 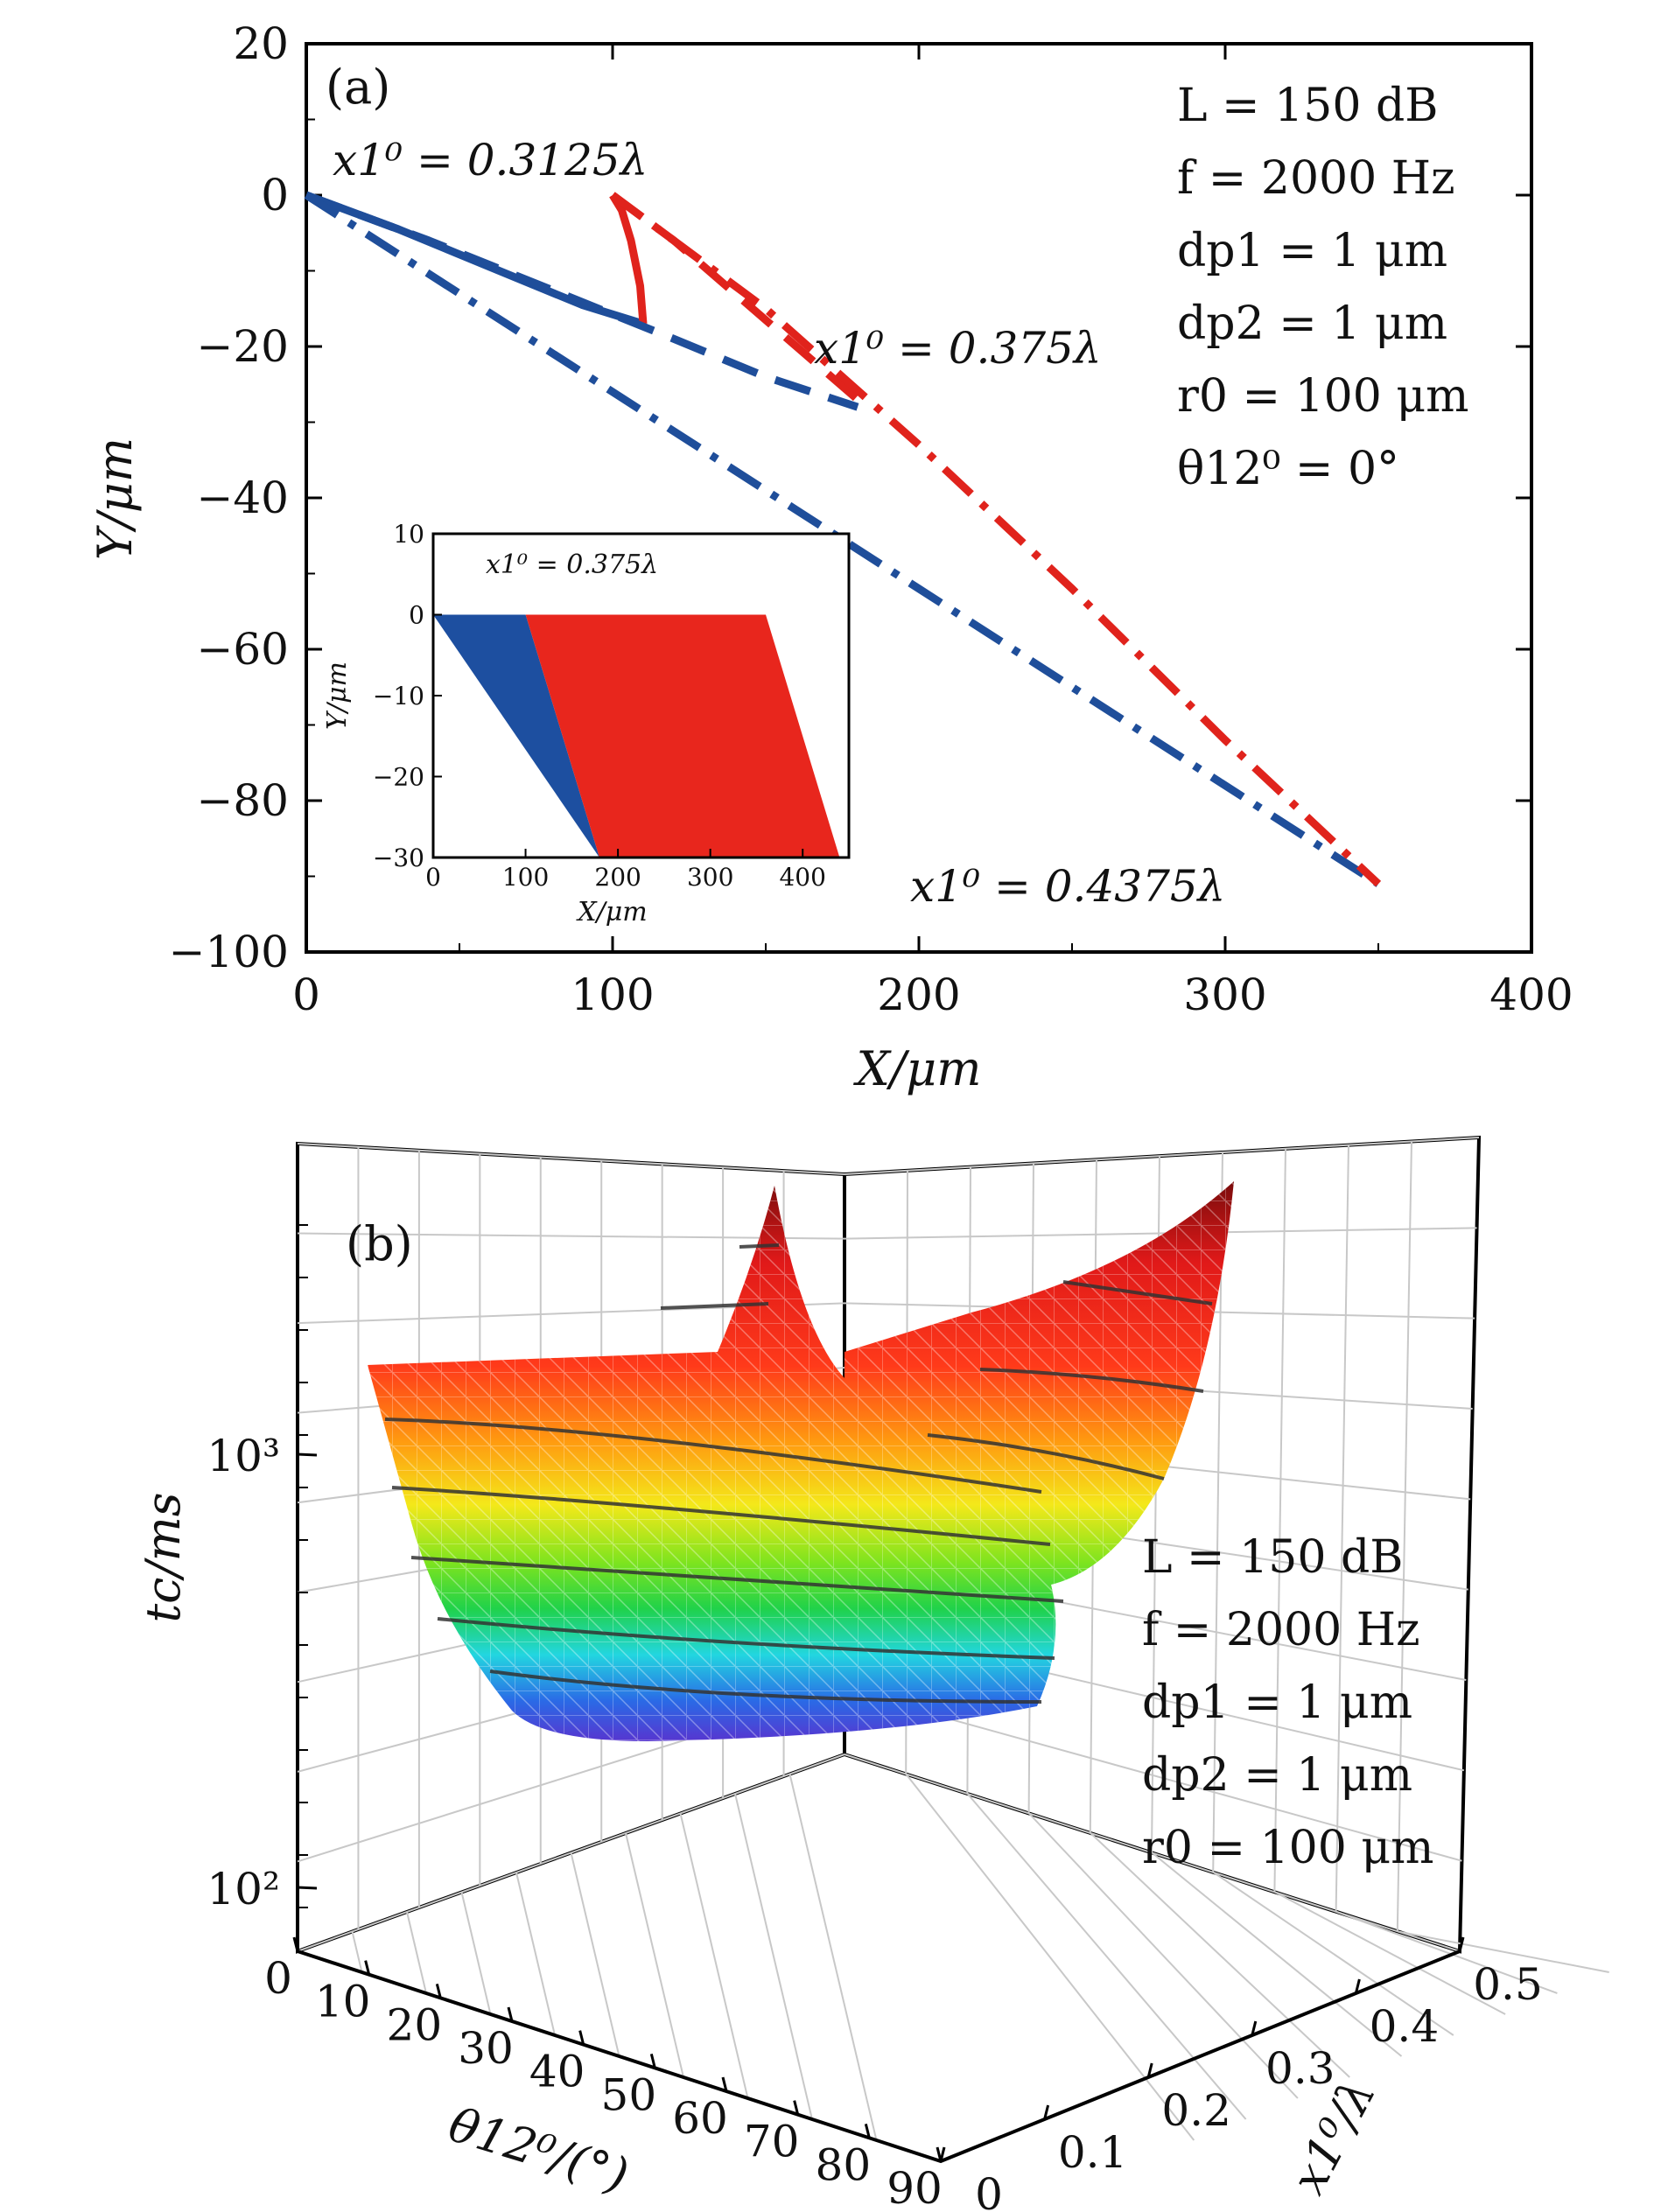 I want to click on curve-annotation: x1⁰ = 0.3125λ, so click(x=490, y=160).